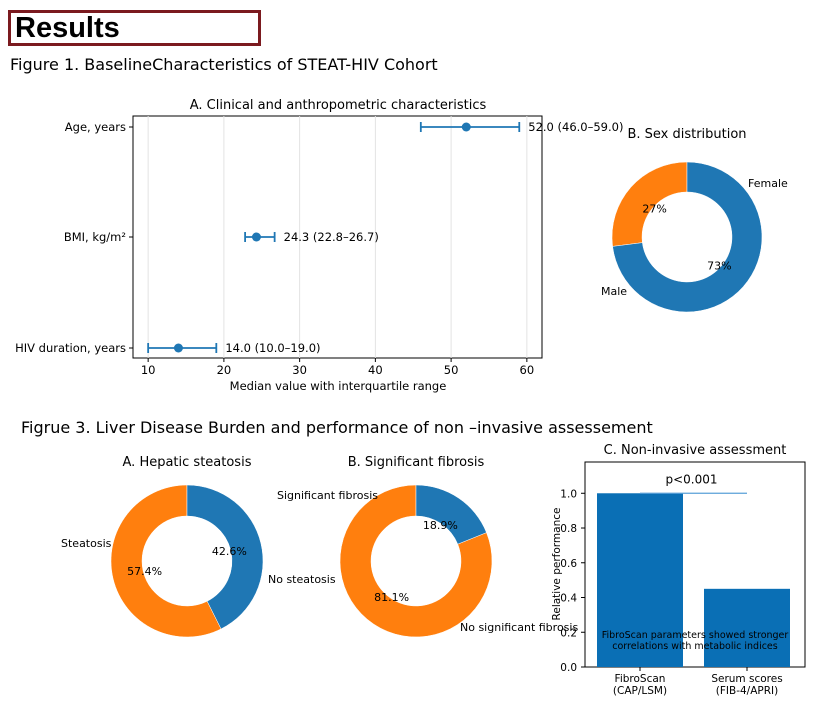 Image resolution: width=818 pixels, height=704 pixels. I want to click on forest-category-label: BMI, kg/m², so click(95, 237).